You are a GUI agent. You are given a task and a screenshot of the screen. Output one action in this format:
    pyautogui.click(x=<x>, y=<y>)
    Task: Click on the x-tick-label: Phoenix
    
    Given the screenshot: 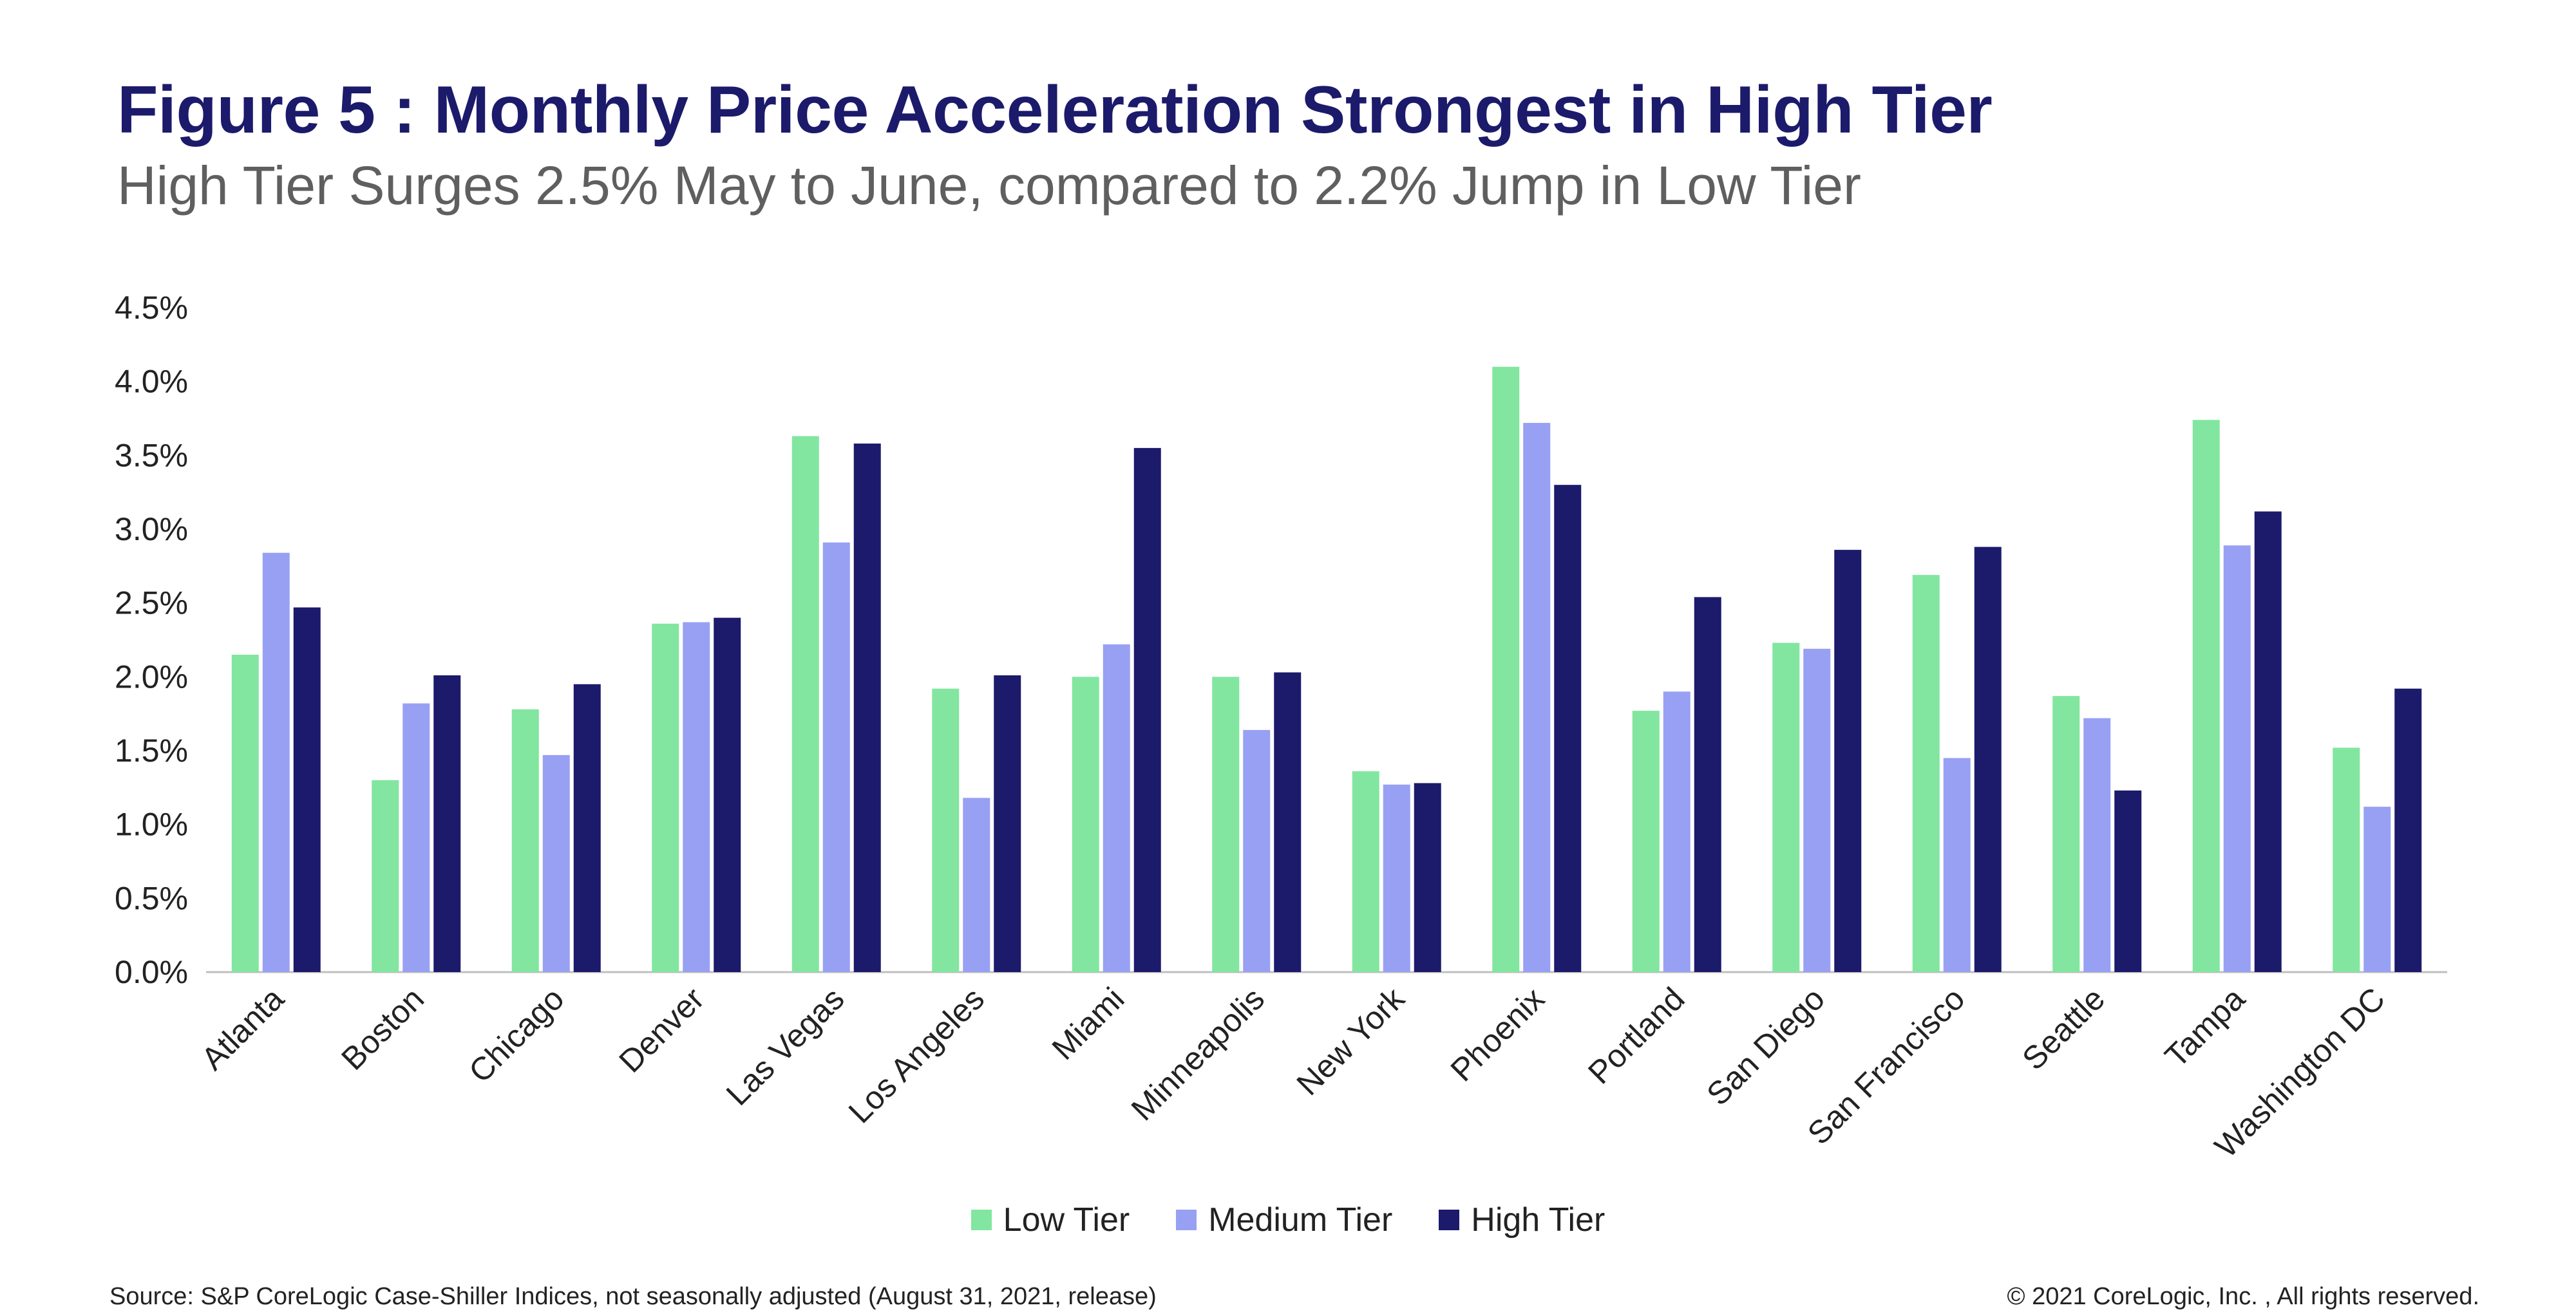 What is the action you would take?
    pyautogui.click(x=1498, y=1034)
    